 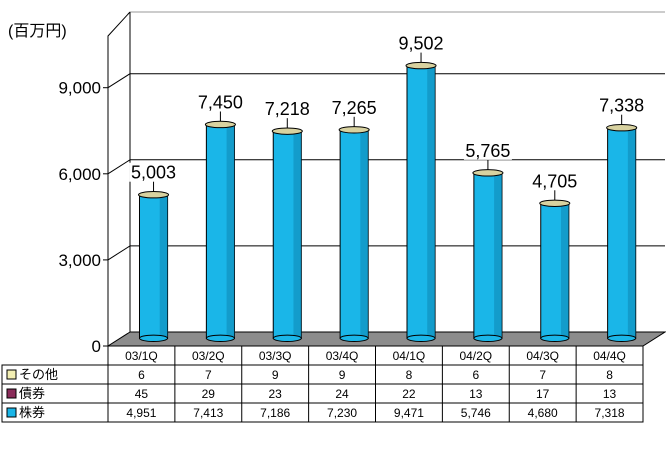 What do you see at coordinates (342, 413) in the screenshot?
I see `table-cell: 7,230` at bounding box center [342, 413].